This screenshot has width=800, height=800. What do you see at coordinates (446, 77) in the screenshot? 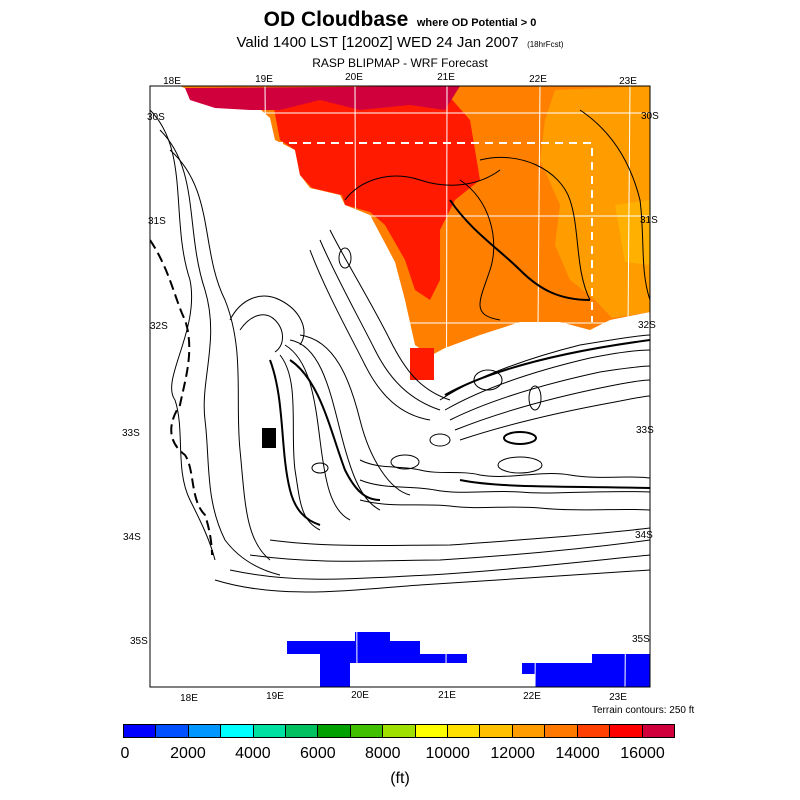
I see `top-lon-label: 21E` at bounding box center [446, 77].